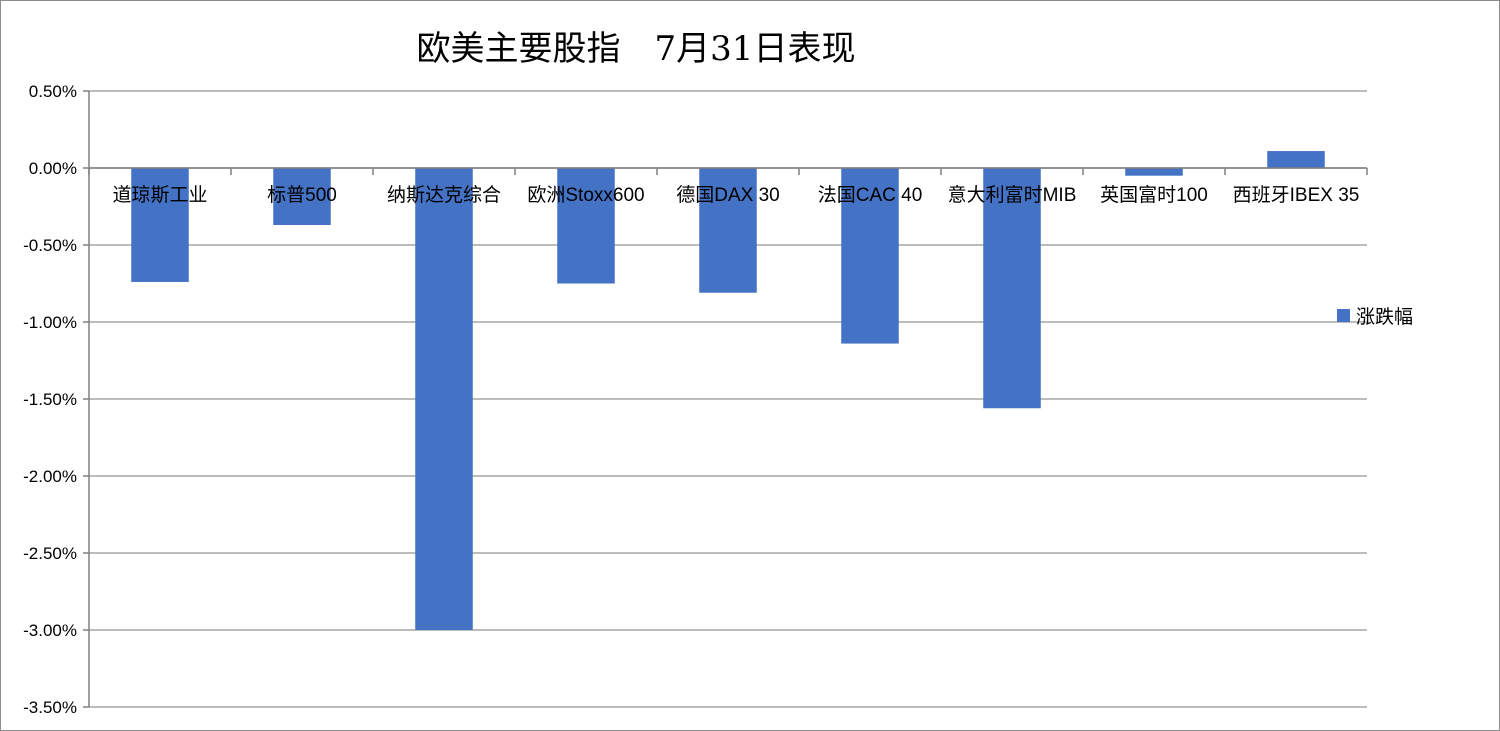  What do you see at coordinates (50, 399) in the screenshot?
I see `y-tick-label: -1.50%` at bounding box center [50, 399].